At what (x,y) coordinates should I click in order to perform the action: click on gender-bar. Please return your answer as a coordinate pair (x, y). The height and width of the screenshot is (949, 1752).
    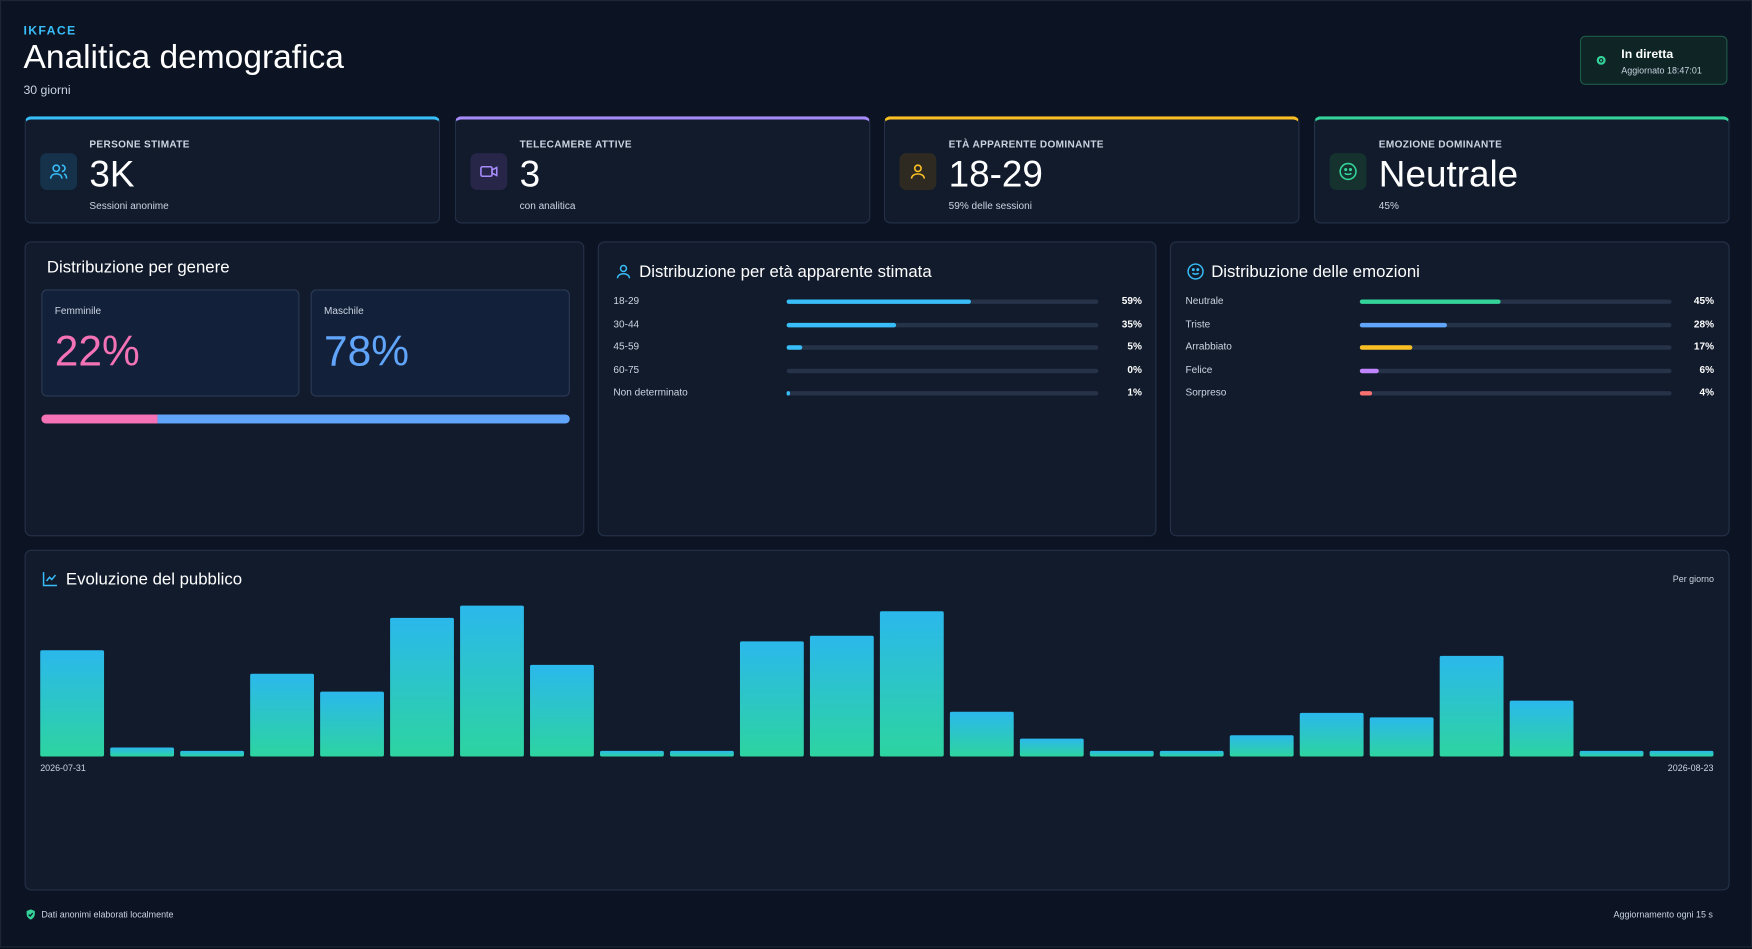
    Looking at the image, I should click on (305, 419).